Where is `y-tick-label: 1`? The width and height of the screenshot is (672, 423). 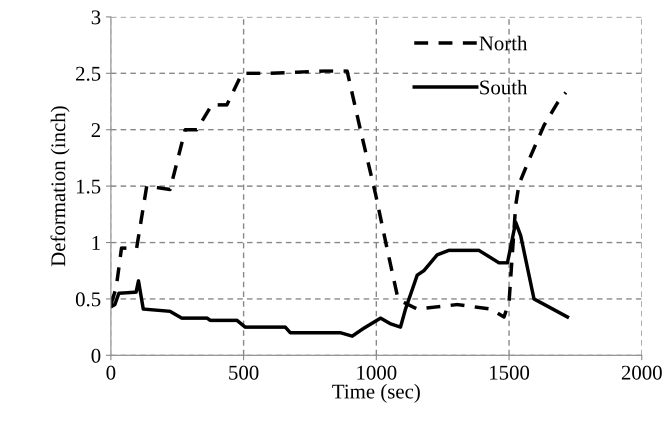
y-tick-label: 1 is located at coordinates (96, 243).